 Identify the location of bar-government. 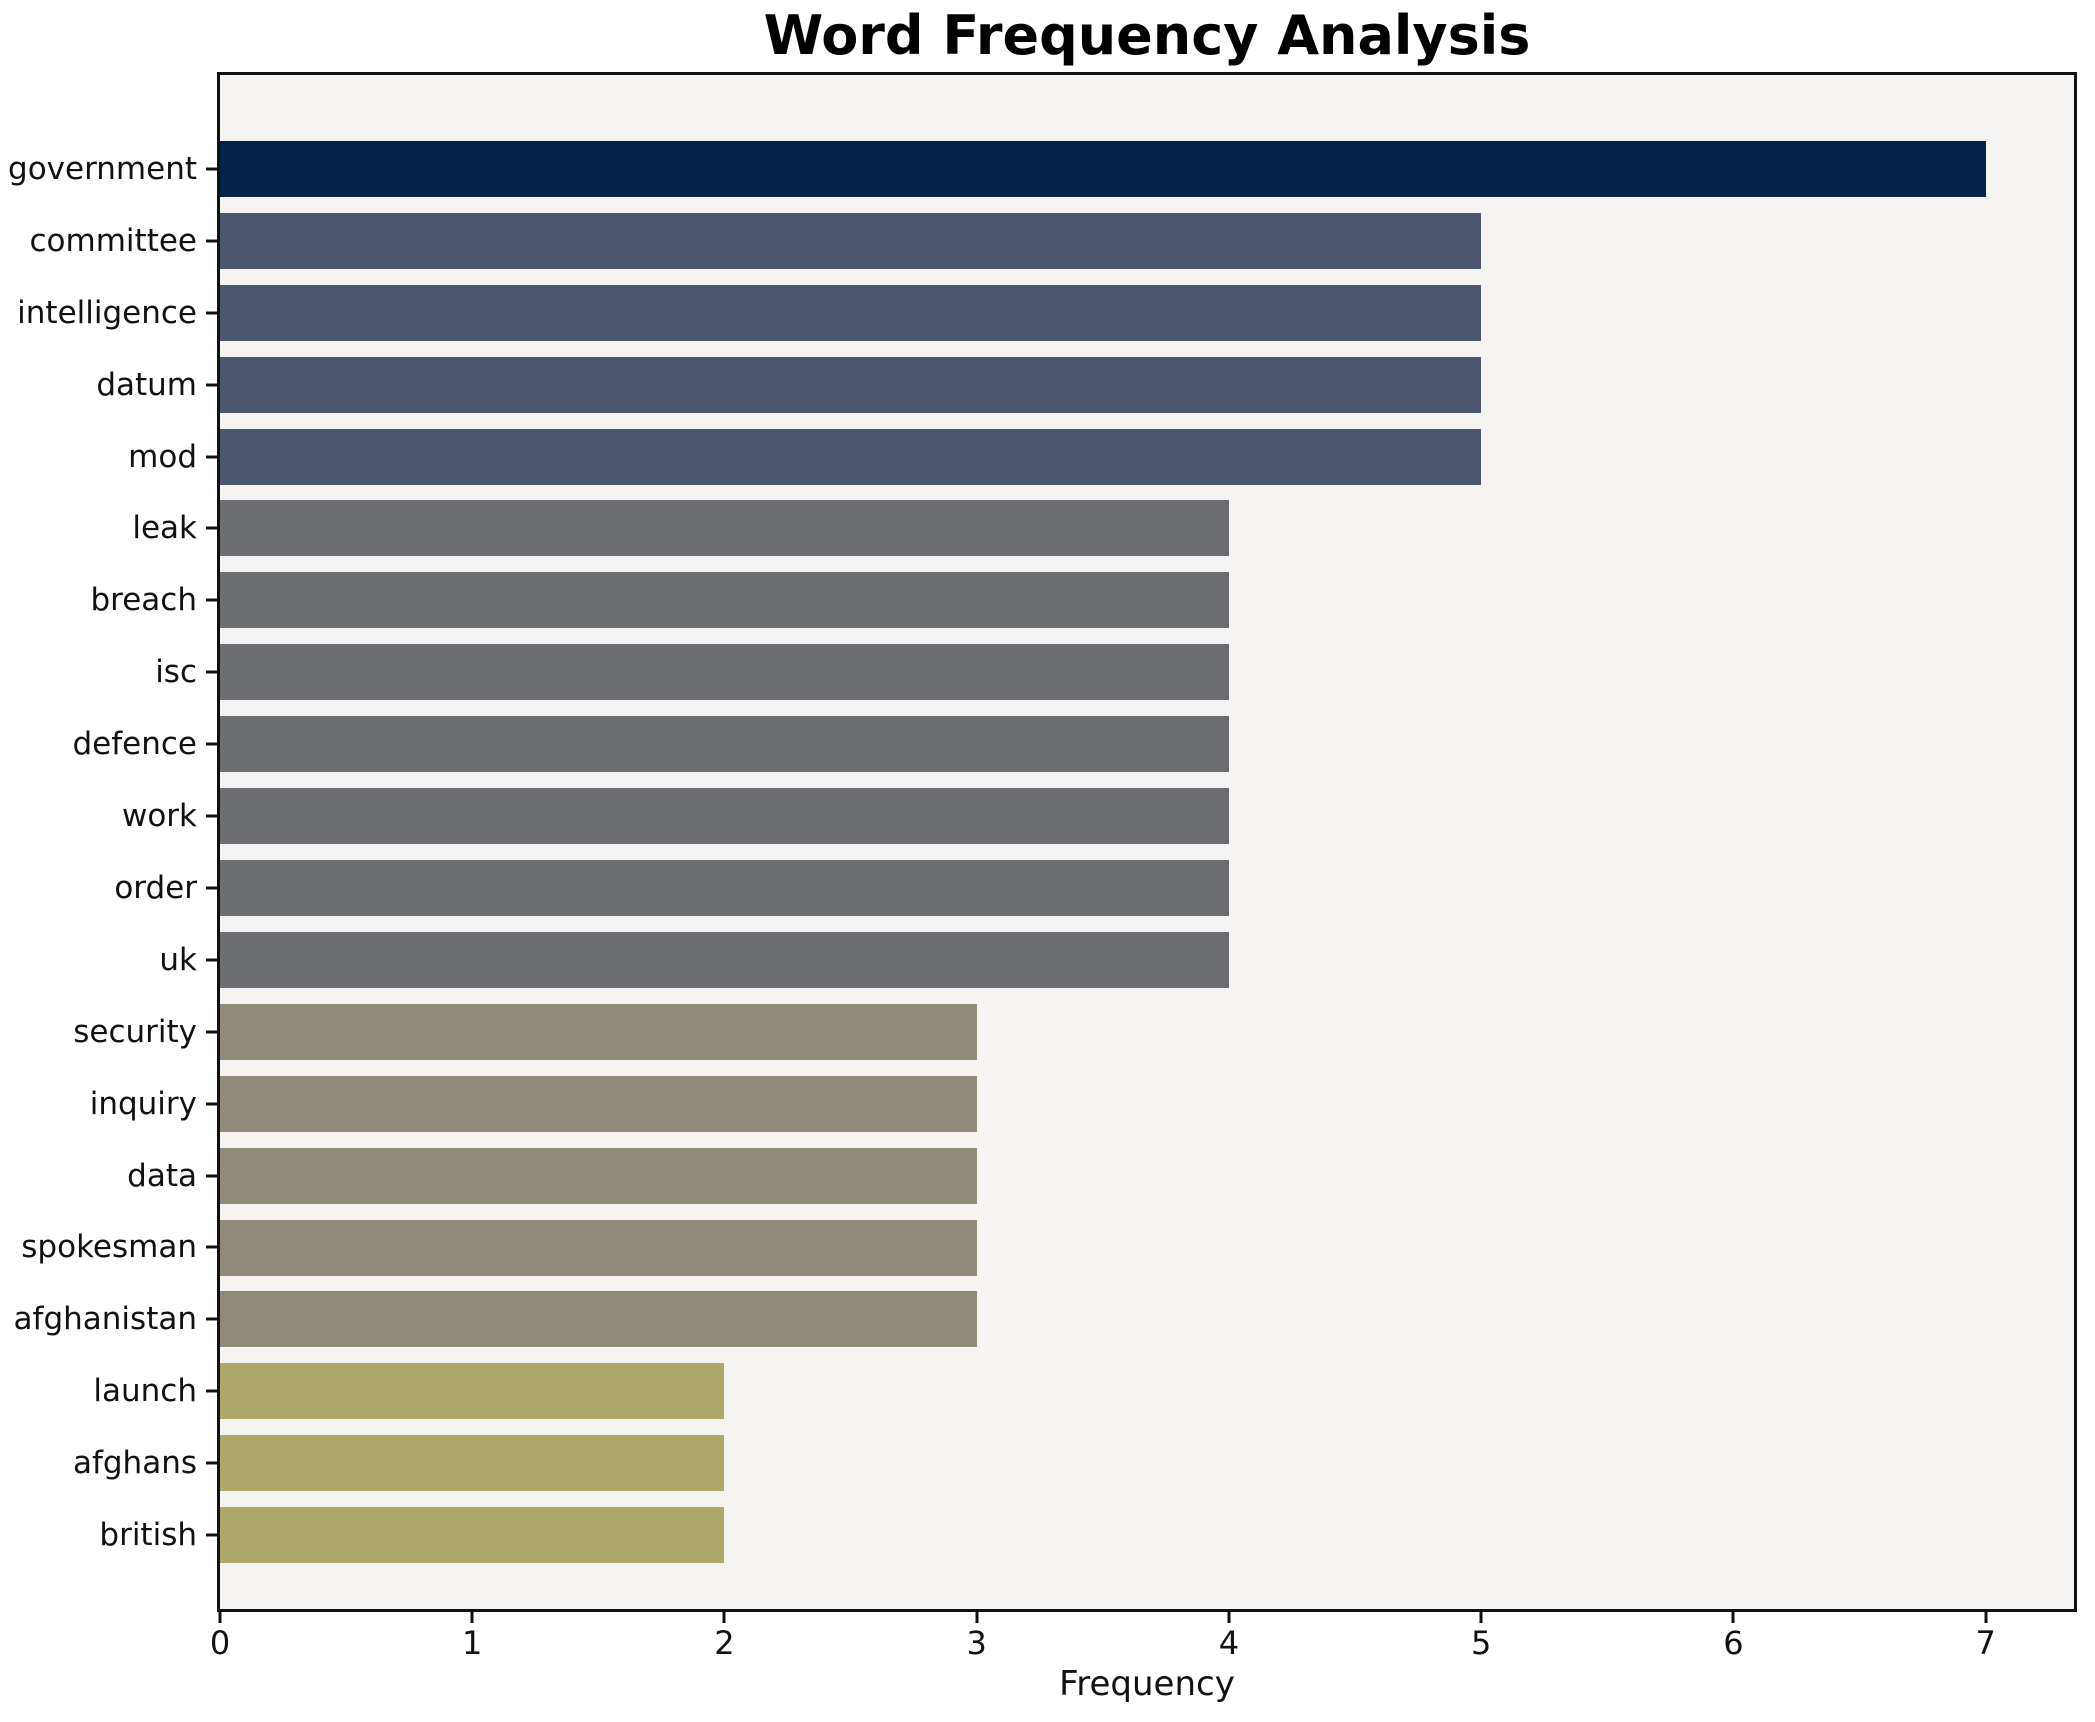
(1103, 168).